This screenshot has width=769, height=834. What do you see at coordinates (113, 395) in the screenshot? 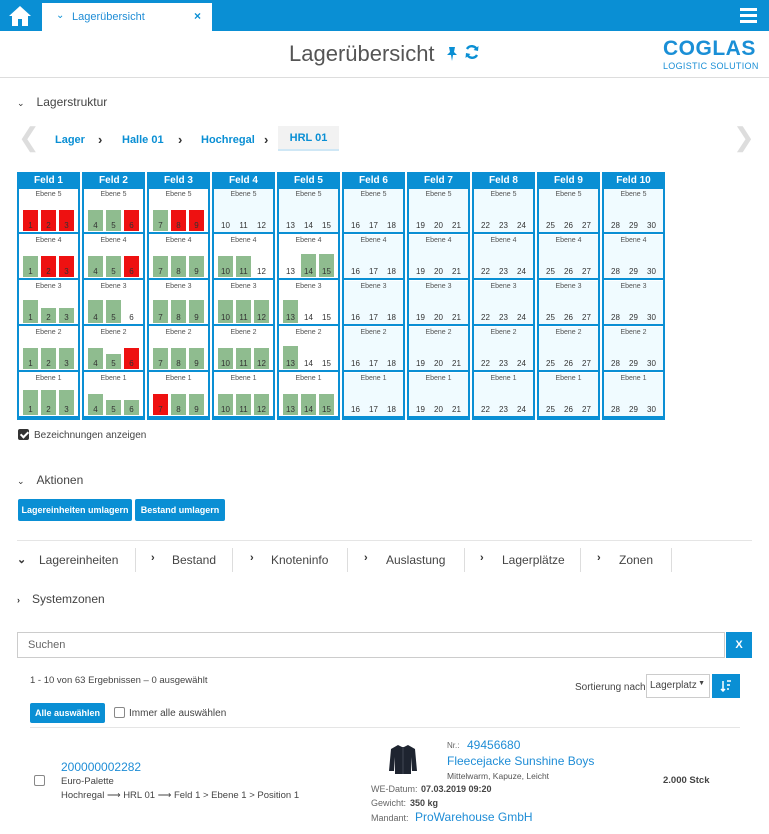
I see `rack-level: Ebene 1 4 5 6` at bounding box center [113, 395].